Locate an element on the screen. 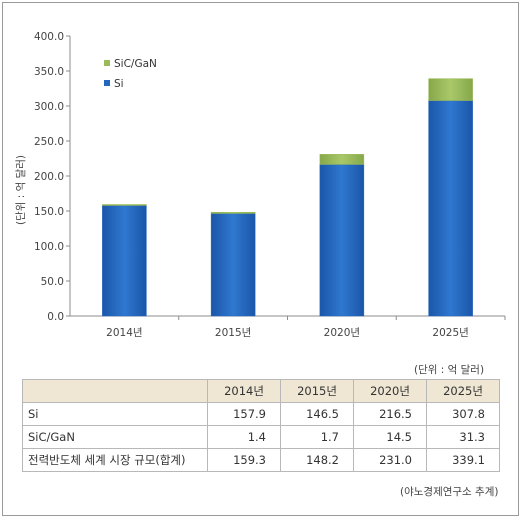 The width and height of the screenshot is (523, 520). table-cell: 146.5 is located at coordinates (317, 414).